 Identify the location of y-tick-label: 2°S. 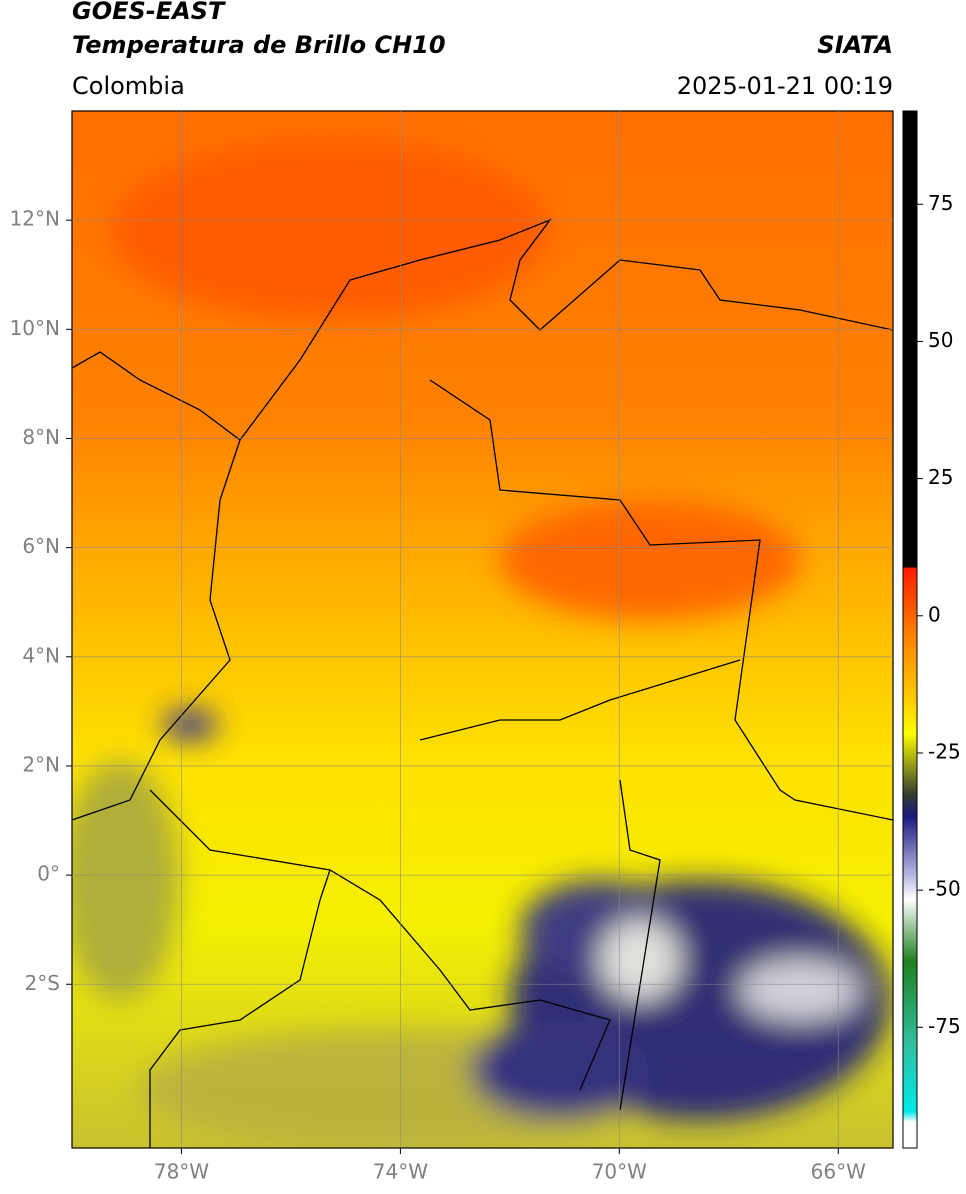
(42, 983).